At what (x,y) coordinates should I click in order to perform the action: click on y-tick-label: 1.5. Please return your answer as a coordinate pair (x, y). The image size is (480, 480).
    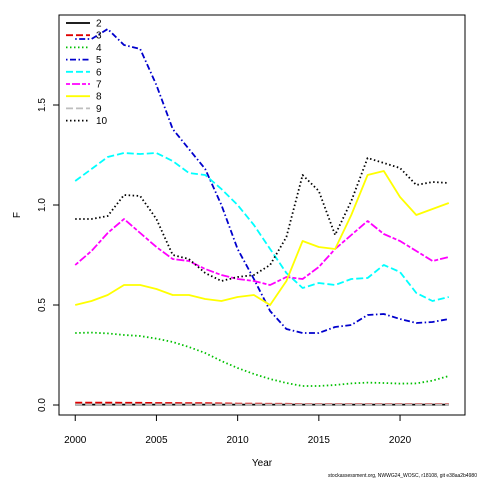
    Looking at the image, I should click on (42, 105).